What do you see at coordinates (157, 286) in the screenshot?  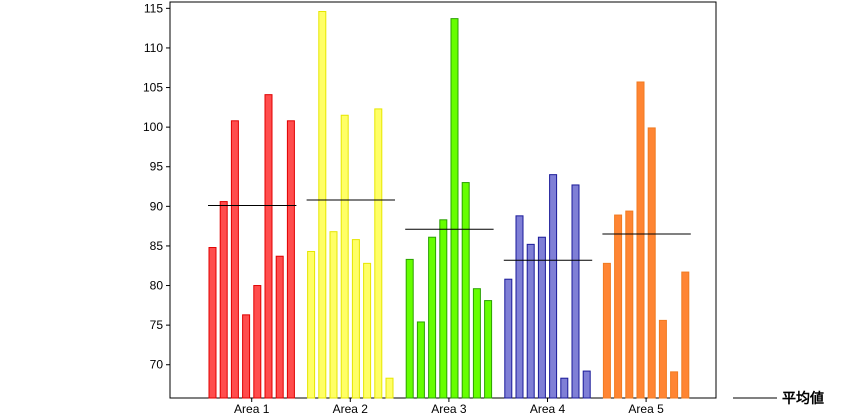 I see `y-tick-label: 80` at bounding box center [157, 286].